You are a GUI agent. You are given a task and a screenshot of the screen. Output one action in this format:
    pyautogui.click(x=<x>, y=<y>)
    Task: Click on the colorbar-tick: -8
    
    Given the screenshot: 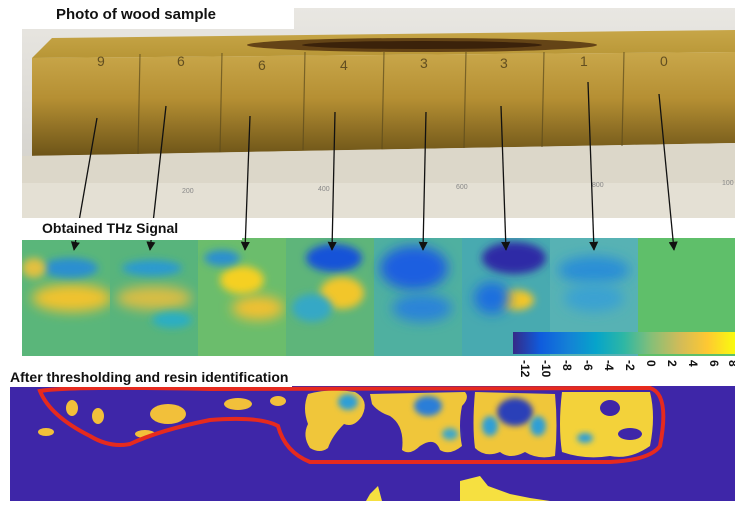 What is the action you would take?
    pyautogui.click(x=567, y=365)
    